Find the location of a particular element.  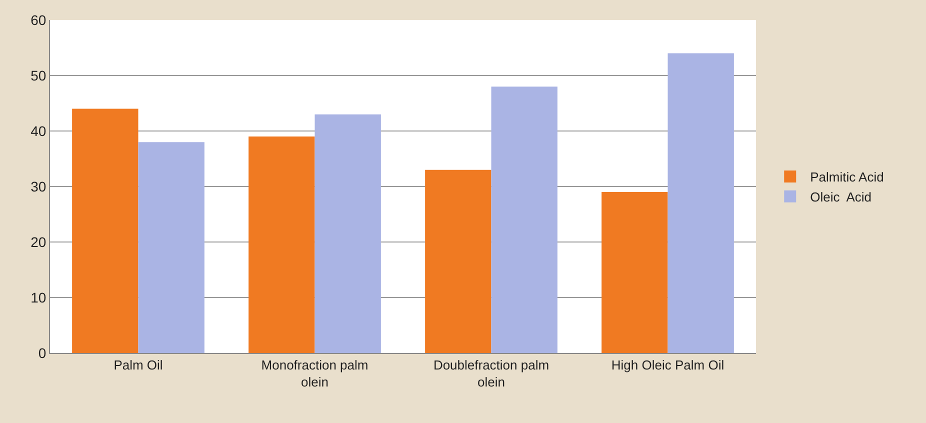

y-tick-label: 40 is located at coordinates (38, 130).